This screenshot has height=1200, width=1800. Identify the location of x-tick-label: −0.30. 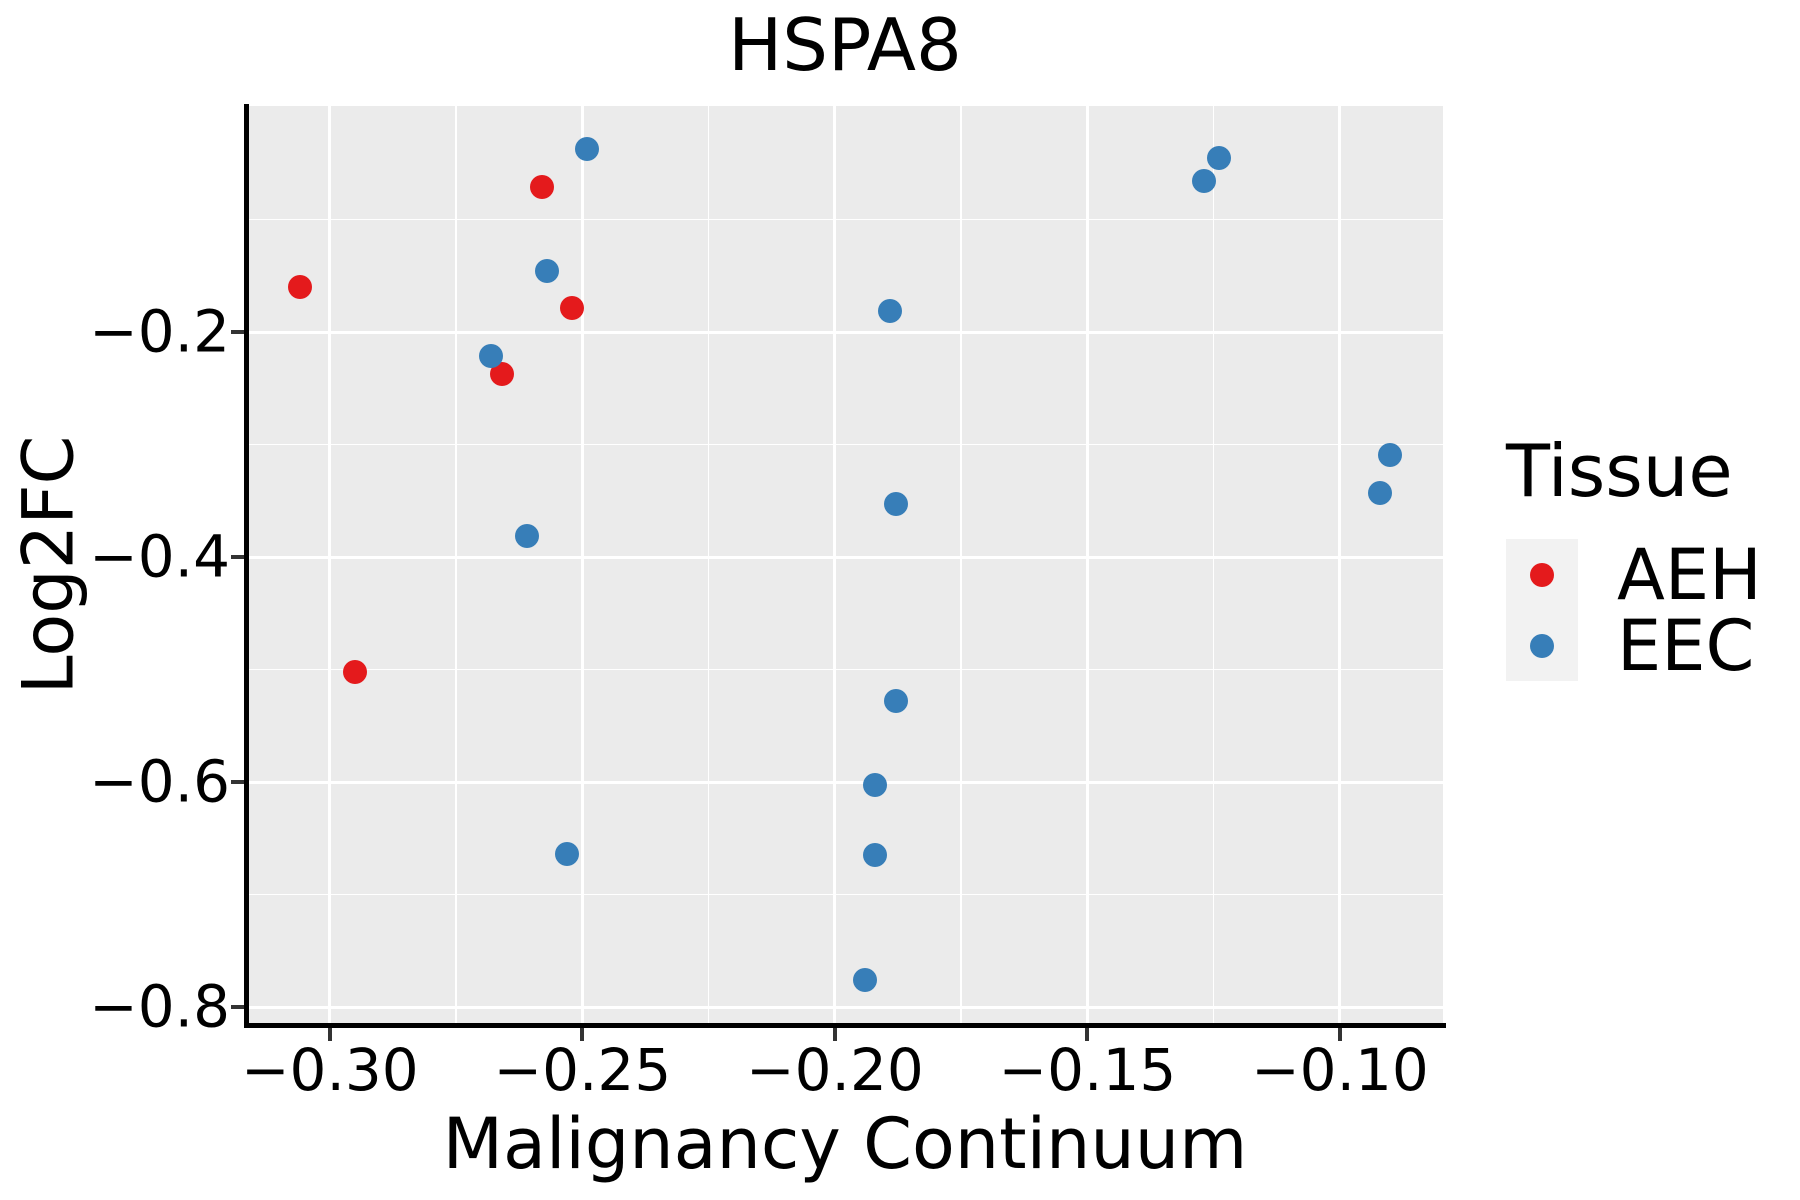
(329, 1070).